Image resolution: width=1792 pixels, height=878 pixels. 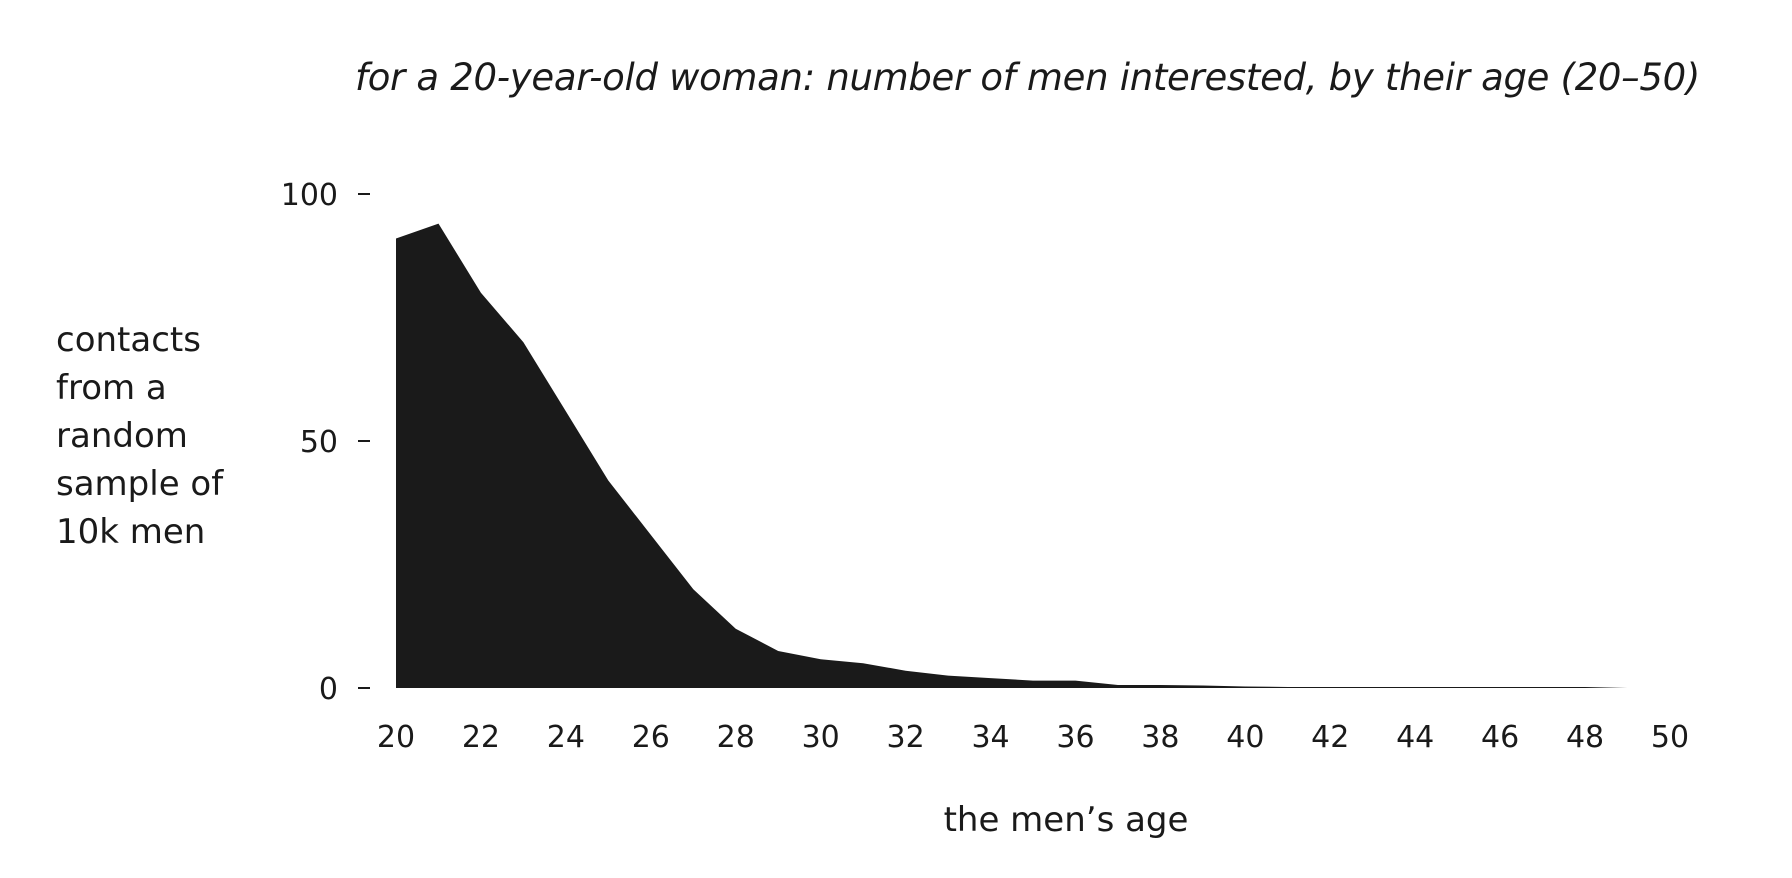 What do you see at coordinates (1585, 737) in the screenshot?
I see `x-tick-label: 48` at bounding box center [1585, 737].